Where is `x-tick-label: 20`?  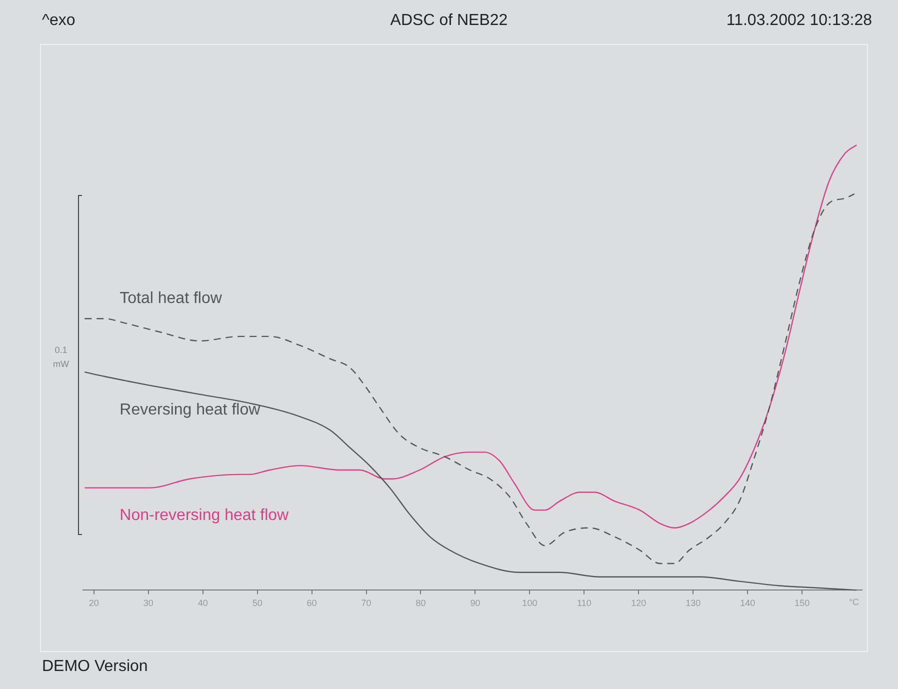
x-tick-label: 20 is located at coordinates (93, 603).